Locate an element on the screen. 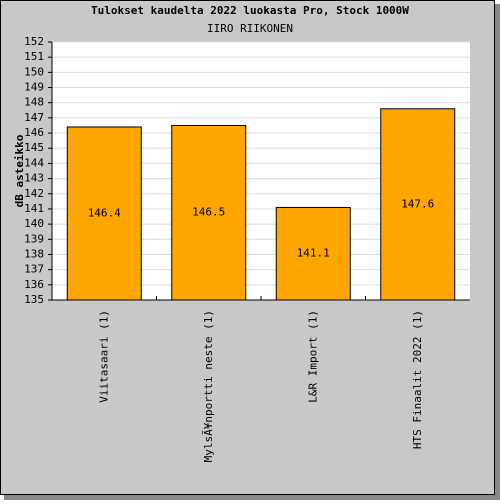  y-tick-label: 147 is located at coordinates (34, 117).